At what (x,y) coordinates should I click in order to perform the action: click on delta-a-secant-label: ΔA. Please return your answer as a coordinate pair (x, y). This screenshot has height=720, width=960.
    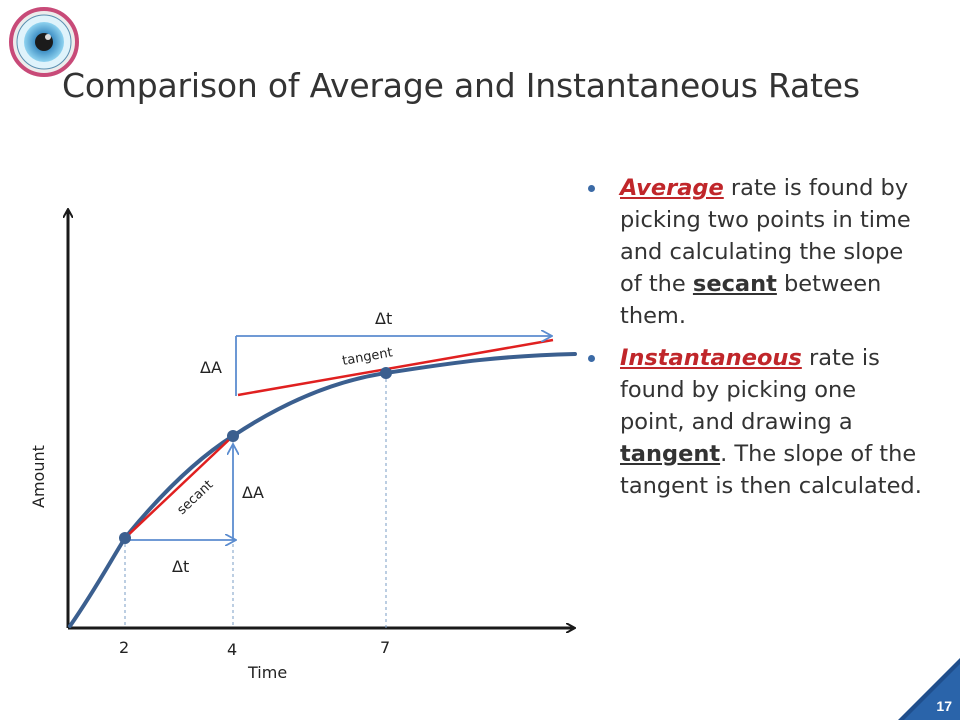
    Looking at the image, I should click on (253, 492).